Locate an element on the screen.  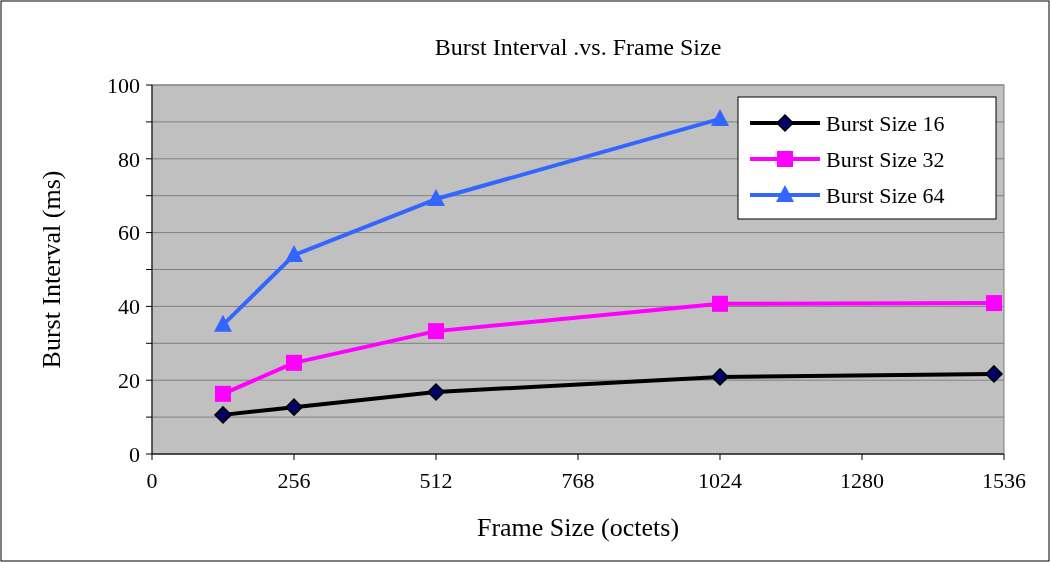
y-tick-label: 100 is located at coordinates (123, 85).